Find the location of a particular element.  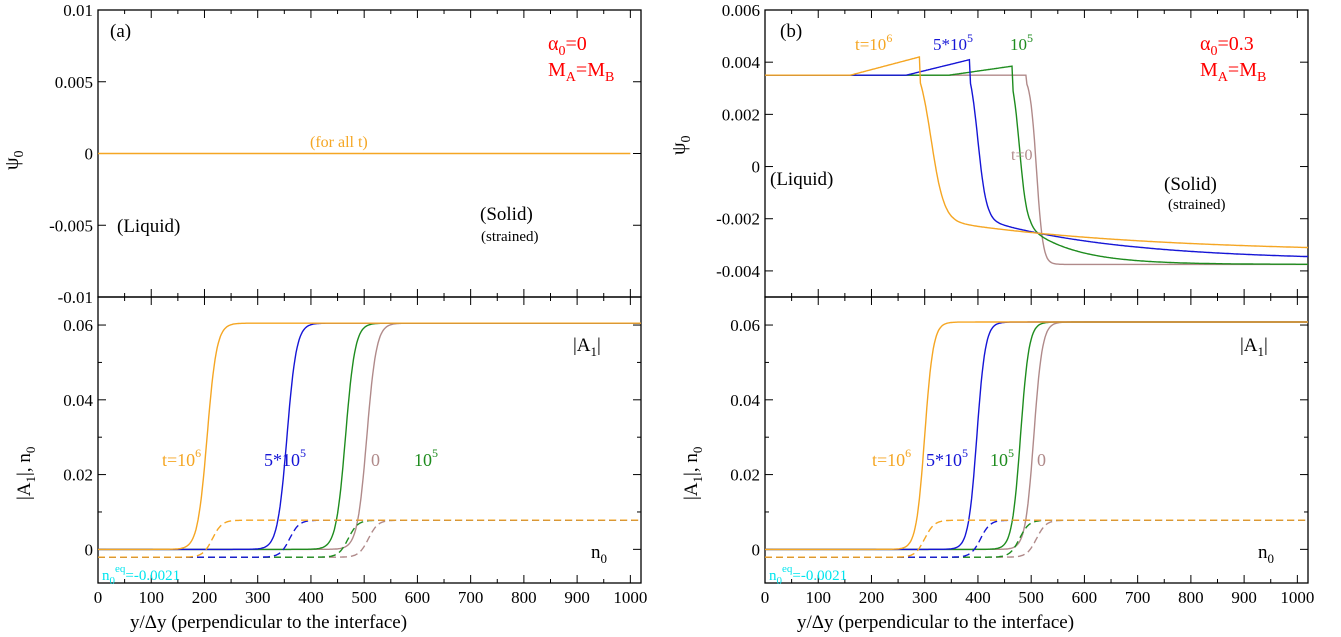

psi-y-tick-label-b: 0.006 is located at coordinates (741, 10).